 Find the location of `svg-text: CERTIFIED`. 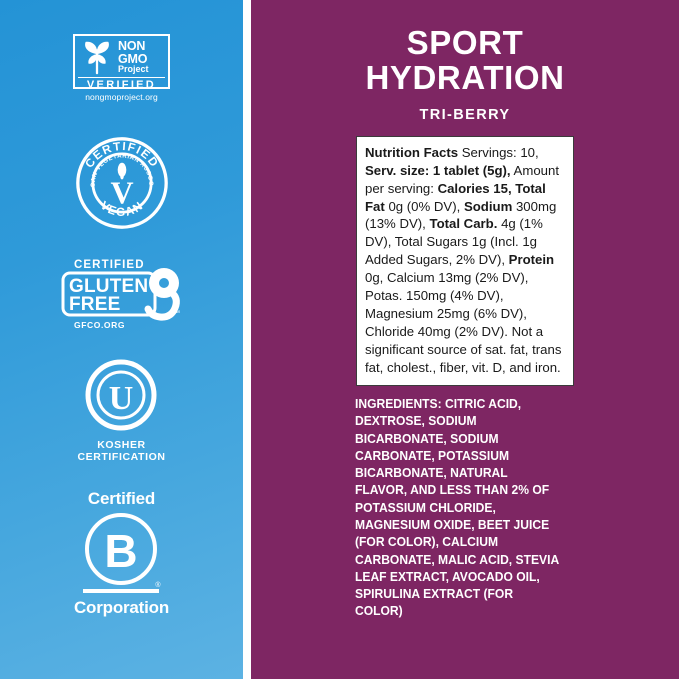

svg-text: CERTIFIED is located at coordinates (109, 265).